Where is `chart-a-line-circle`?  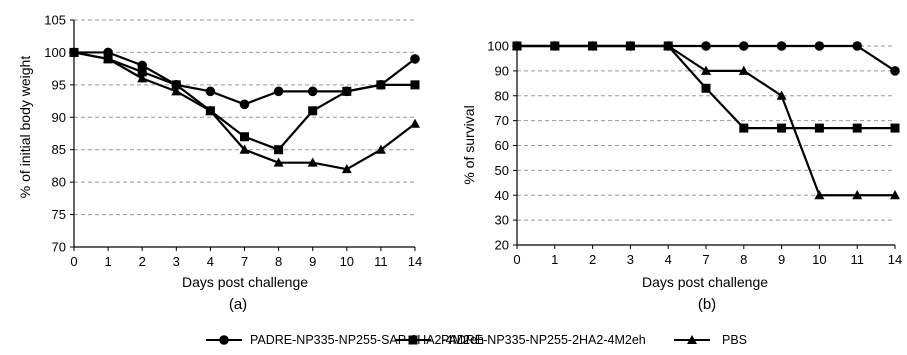 chart-a-line-circle is located at coordinates (245, 78).